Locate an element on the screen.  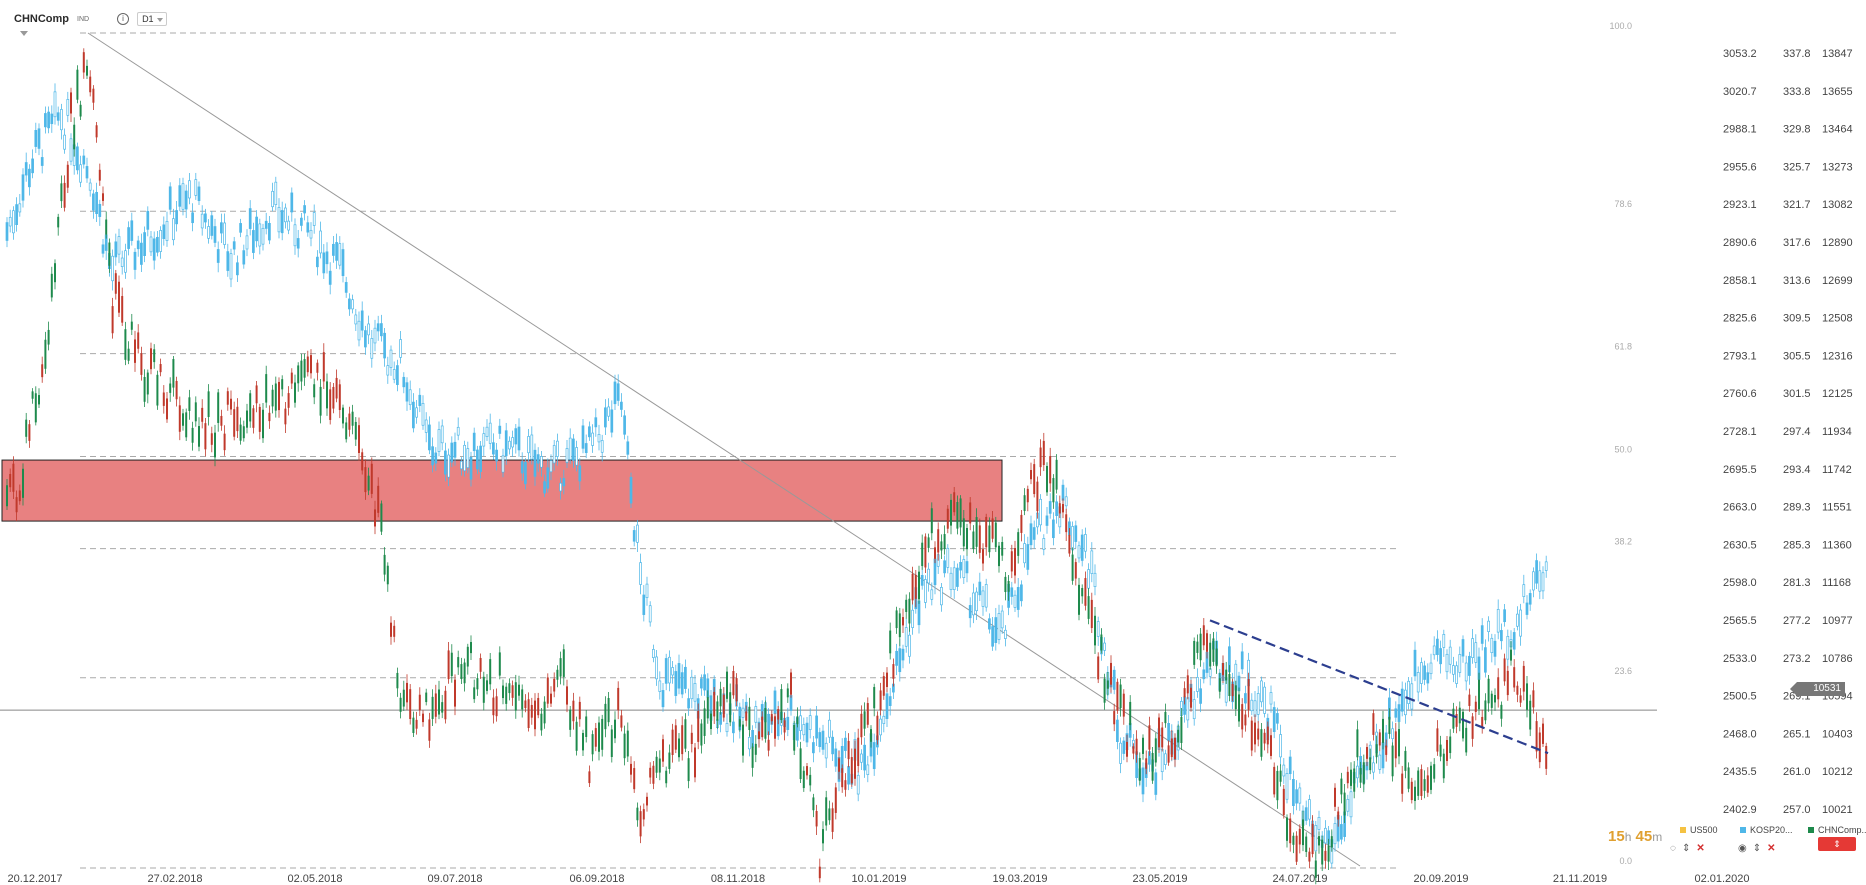
eye-icon: ◉ is located at coordinates (1742, 848).